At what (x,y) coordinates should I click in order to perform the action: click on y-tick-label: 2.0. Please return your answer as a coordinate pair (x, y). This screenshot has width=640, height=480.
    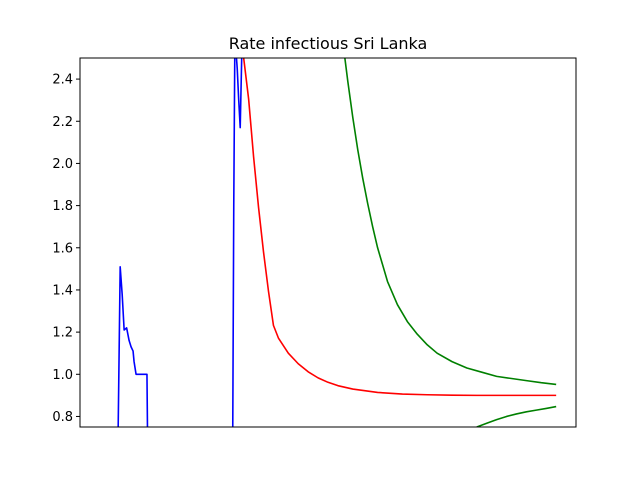
    Looking at the image, I should click on (62, 164).